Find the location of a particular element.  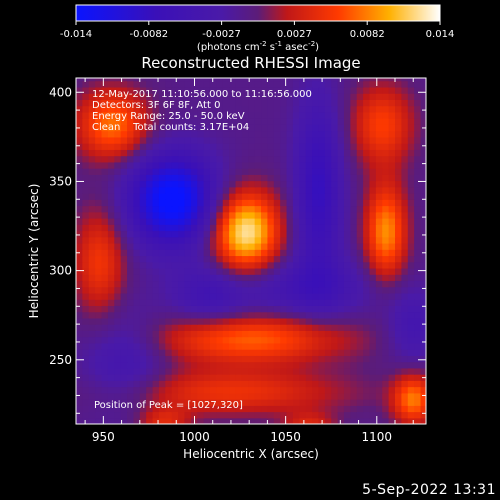

colorbar-tick-label: 0.014 is located at coordinates (440, 34).